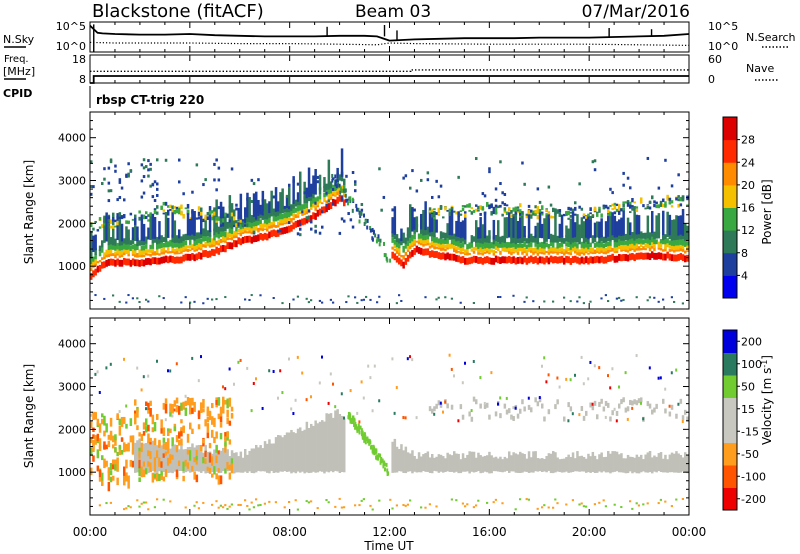 This screenshot has height=554, width=800. What do you see at coordinates (389, 43) in the screenshot?
I see `noise-search-line` at bounding box center [389, 43].